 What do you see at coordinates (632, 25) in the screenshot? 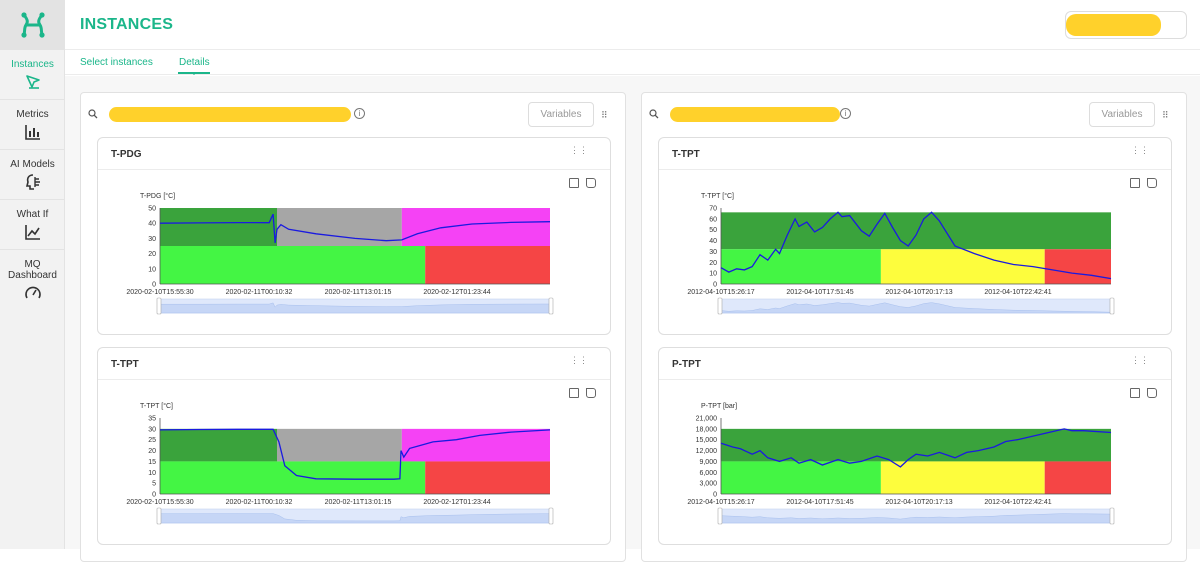
I see `header: INSTANCES` at bounding box center [632, 25].